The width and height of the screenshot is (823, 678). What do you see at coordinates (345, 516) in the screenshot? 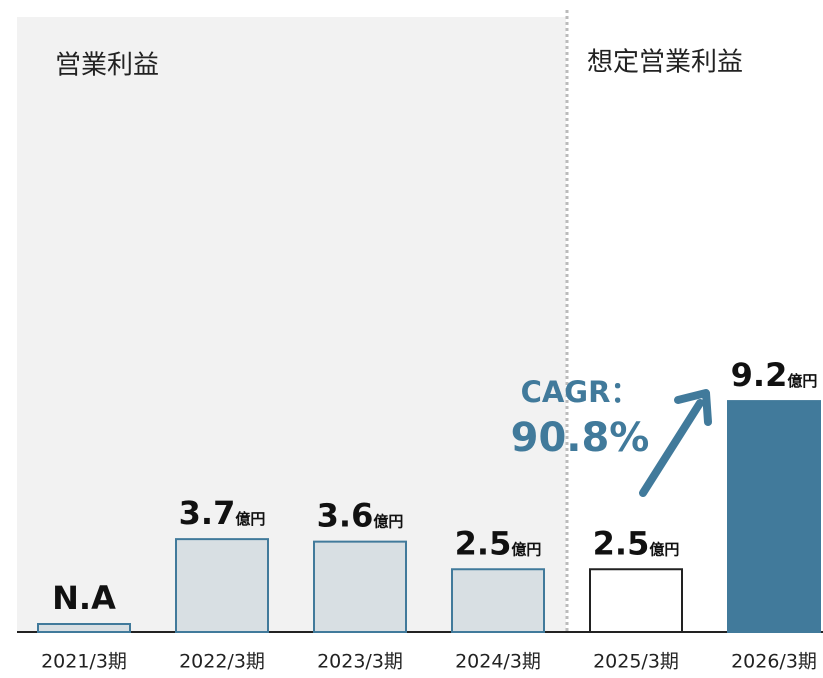
I see `value-number: 3.6` at bounding box center [345, 516].